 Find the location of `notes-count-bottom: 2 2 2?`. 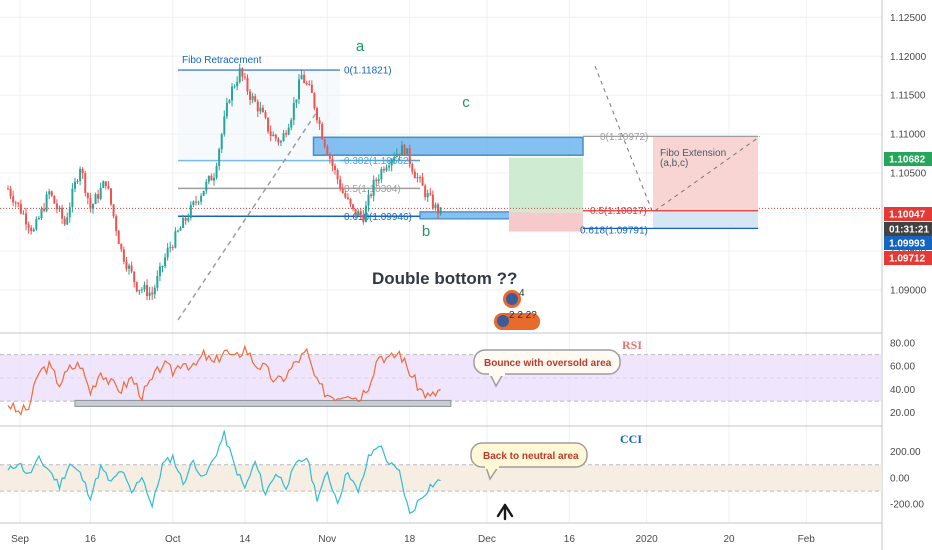

notes-count-bottom: 2 2 2? is located at coordinates (523, 315).